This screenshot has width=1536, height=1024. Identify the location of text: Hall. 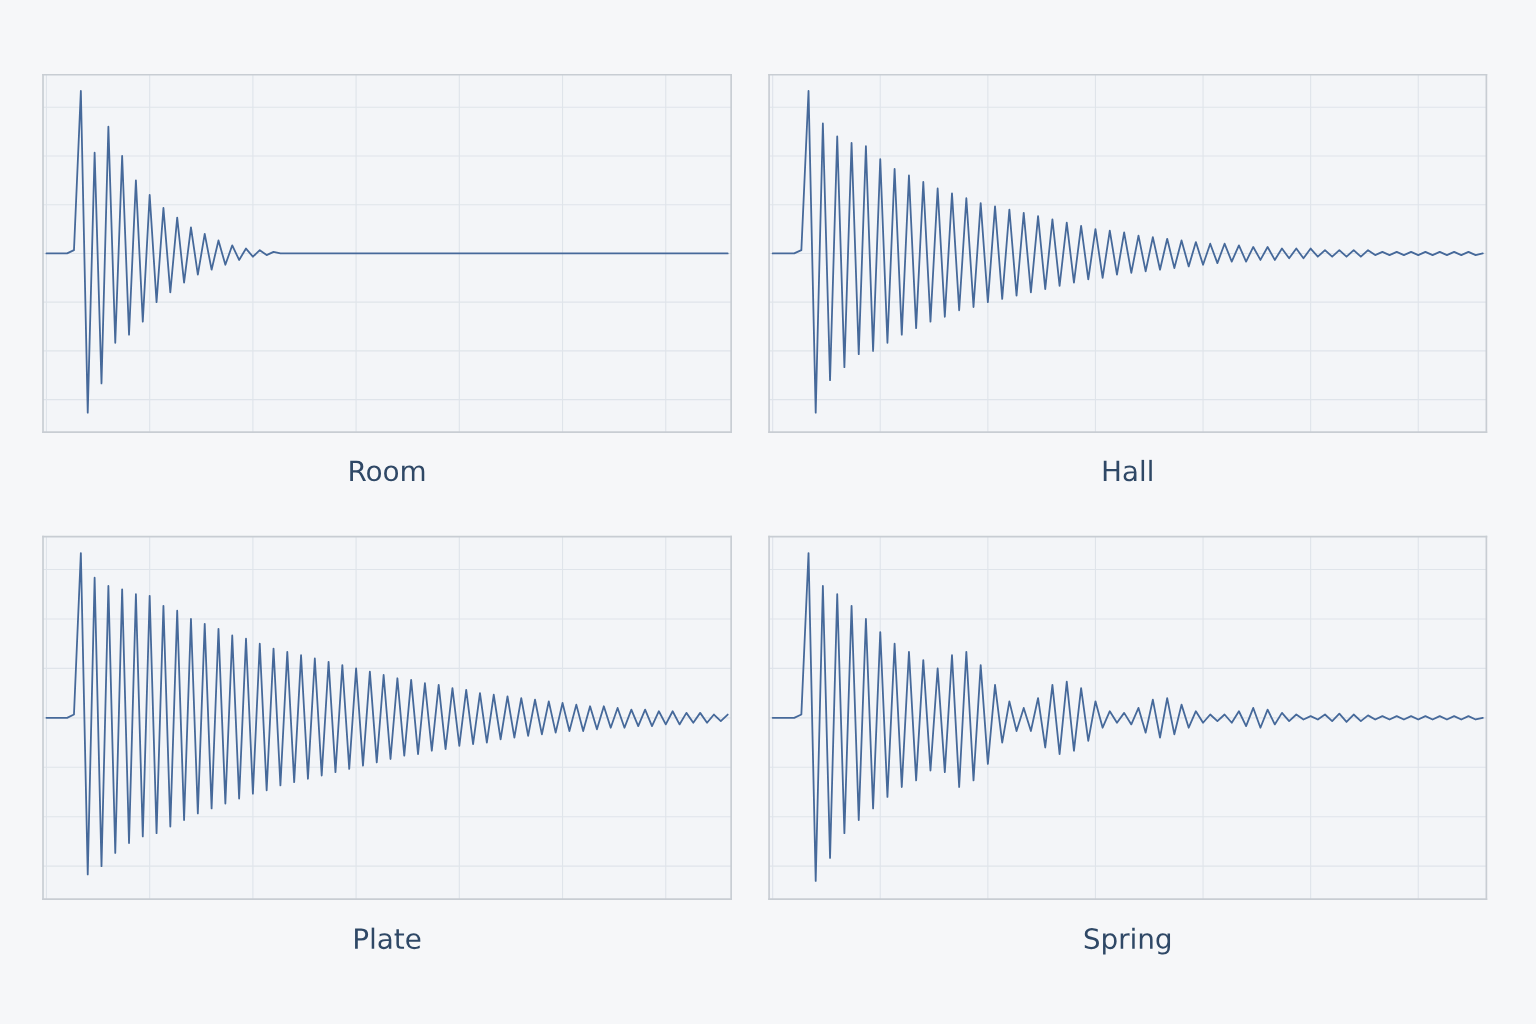
(1127, 470).